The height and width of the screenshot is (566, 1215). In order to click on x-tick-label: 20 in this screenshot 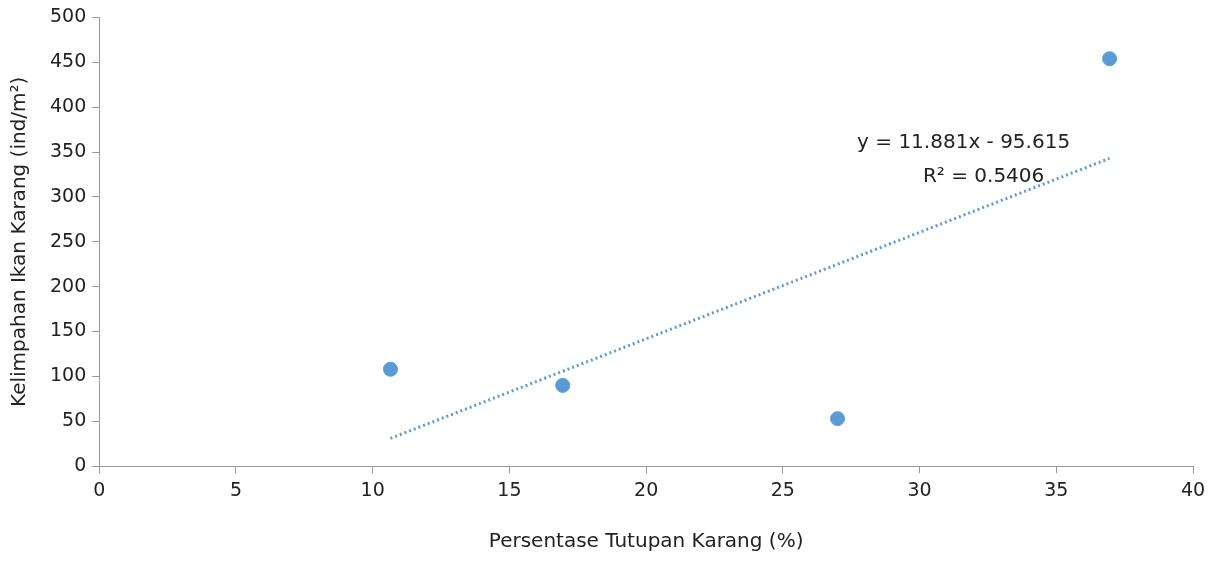, I will do `click(646, 488)`.